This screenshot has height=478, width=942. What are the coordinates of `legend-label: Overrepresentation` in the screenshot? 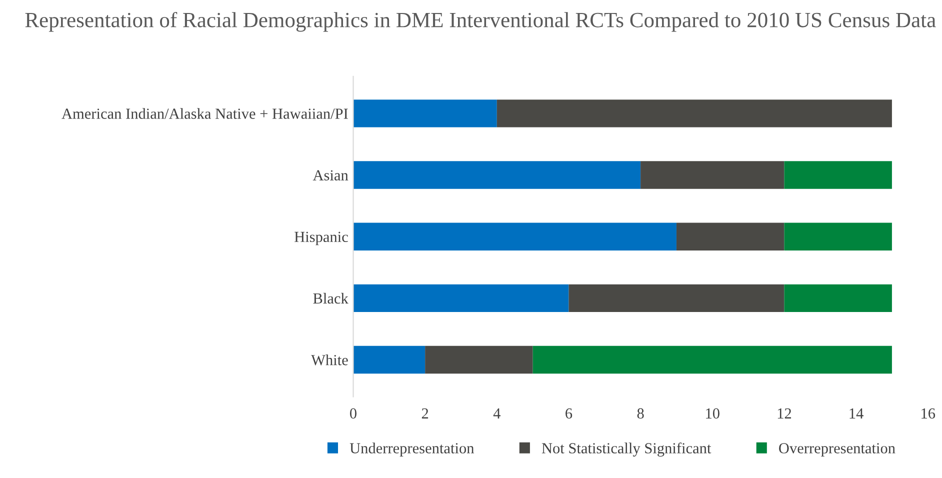 It's located at (837, 450).